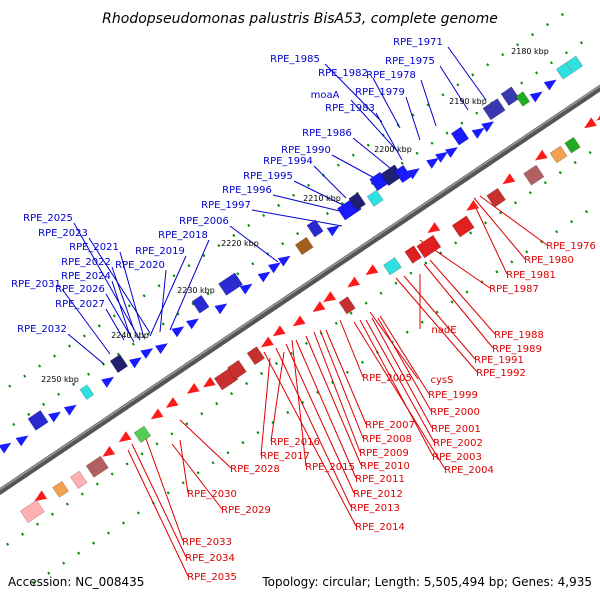 Image resolution: width=600 pixels, height=600 pixels. Describe the element at coordinates (63, 233) in the screenshot. I see `forward-gene-label: RPE_2023` at that location.